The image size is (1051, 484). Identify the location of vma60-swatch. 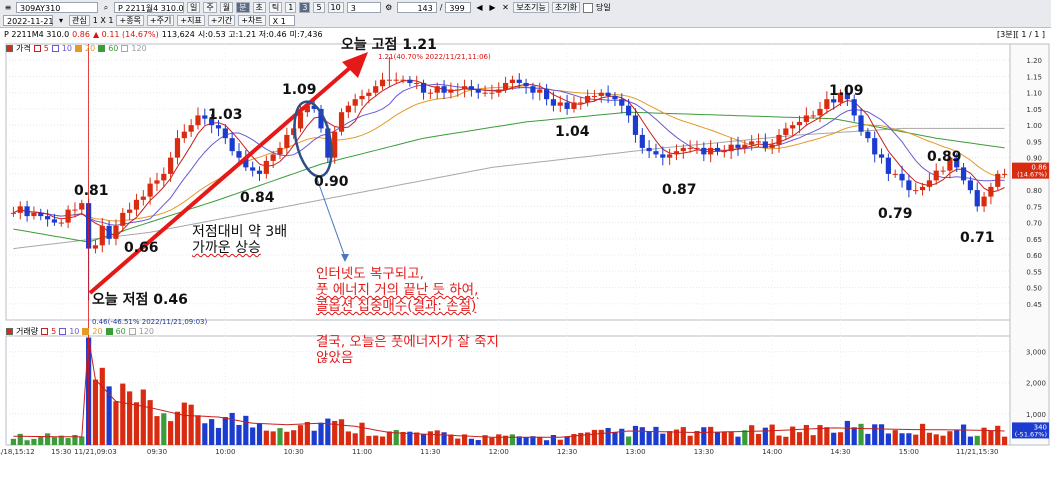
(109, 331).